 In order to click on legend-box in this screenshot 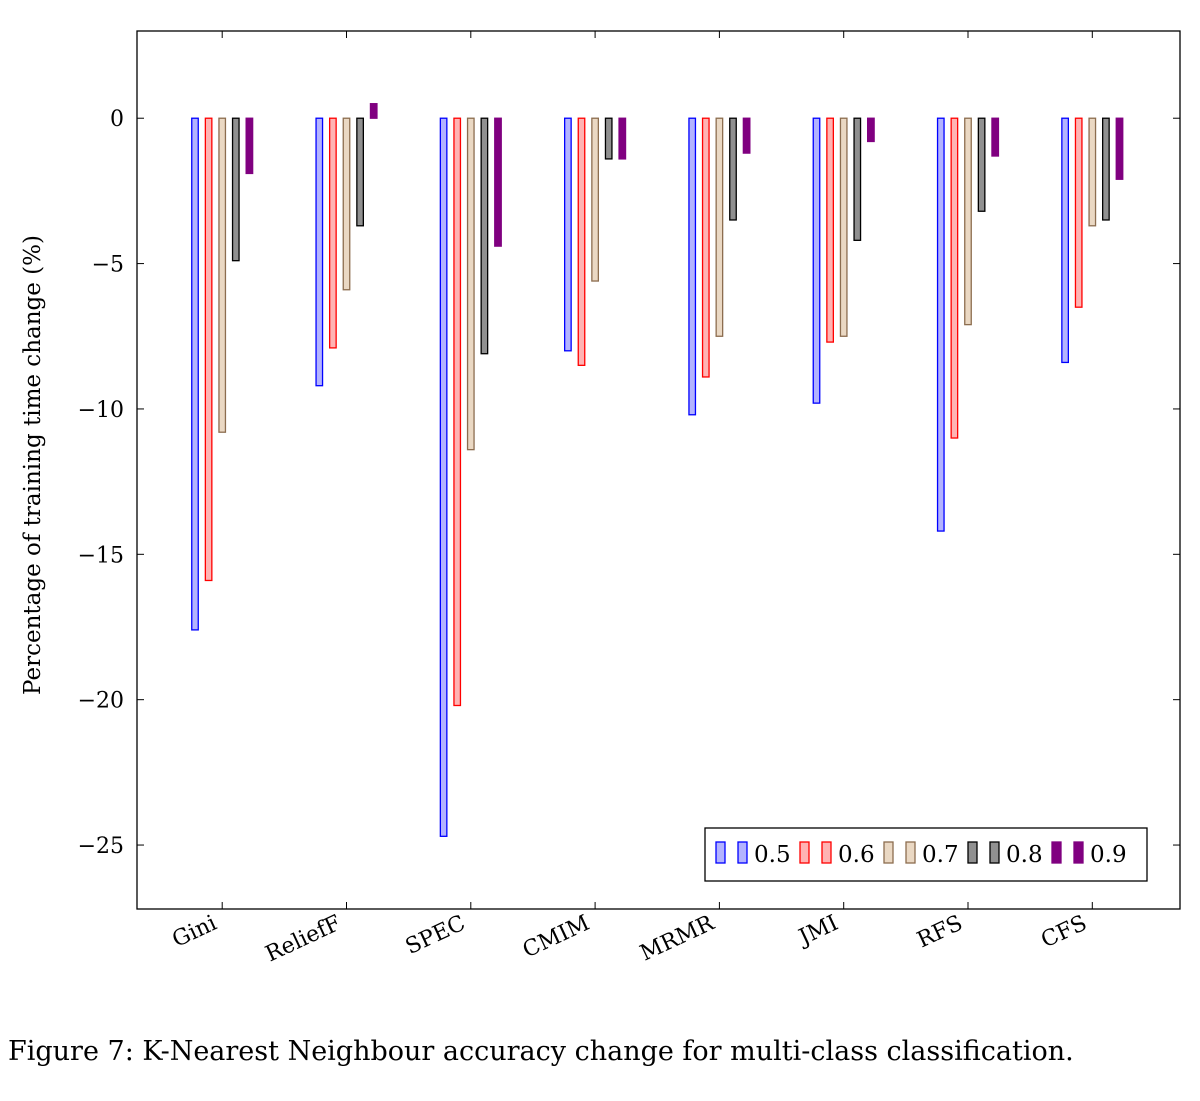, I will do `click(926, 854)`.